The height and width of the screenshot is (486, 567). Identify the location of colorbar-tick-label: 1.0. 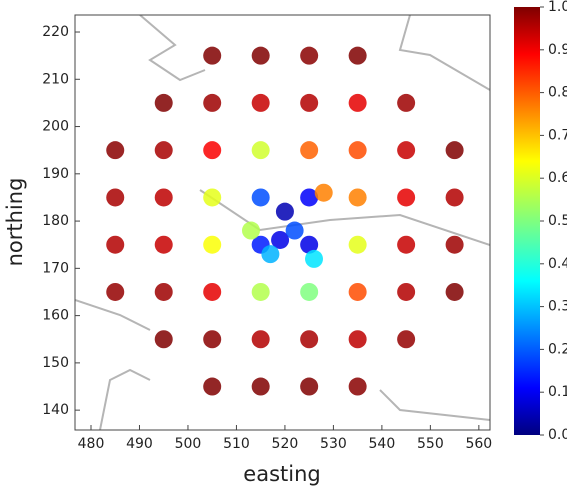
(557, 7).